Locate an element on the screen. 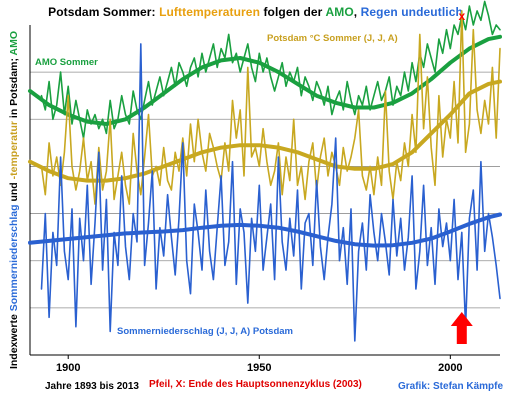 The image size is (511, 400). y-axis-label-part: AMO is located at coordinates (14, 43).